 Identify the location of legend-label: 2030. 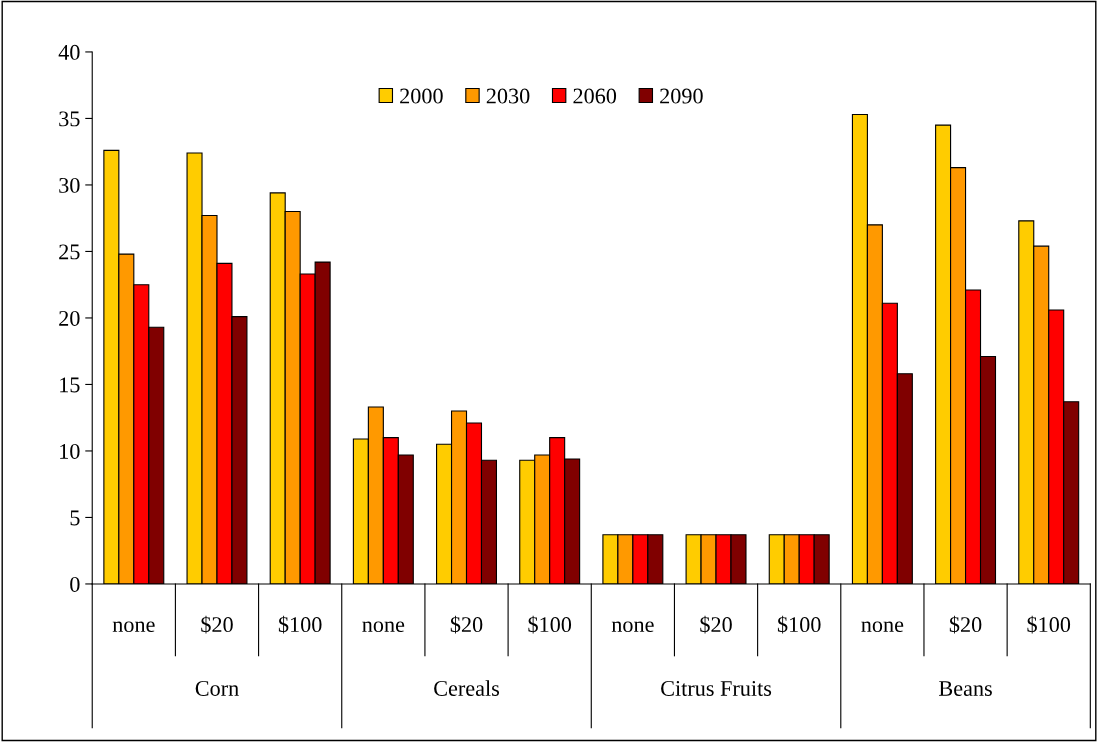
(508, 96).